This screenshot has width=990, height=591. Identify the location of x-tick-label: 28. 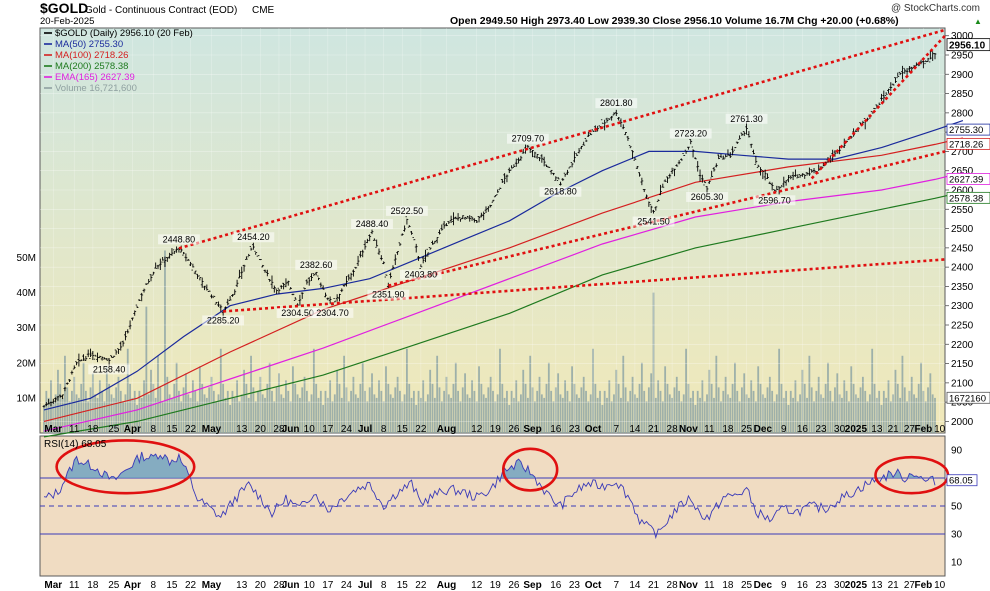
(279, 429).